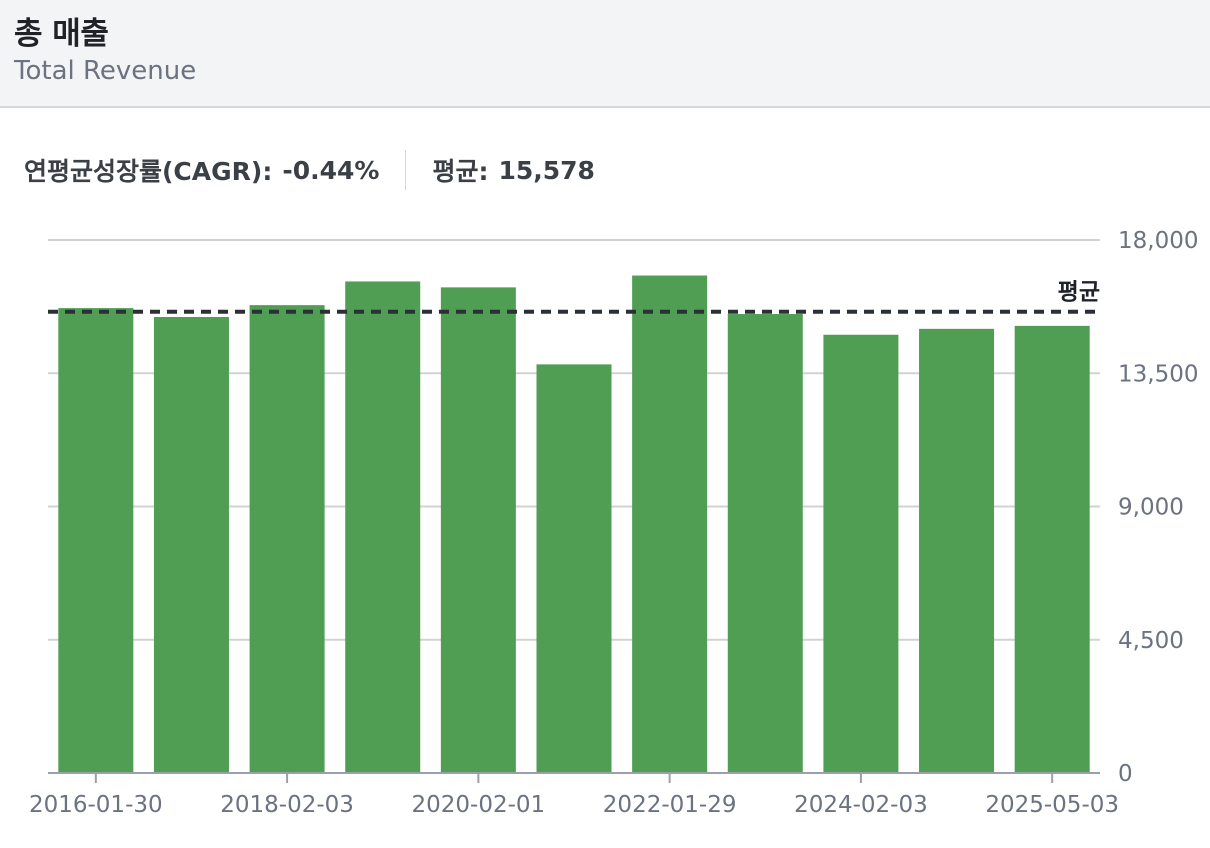 The height and width of the screenshot is (848, 1210). I want to click on cagr-value: -0.44%, so click(331, 170).